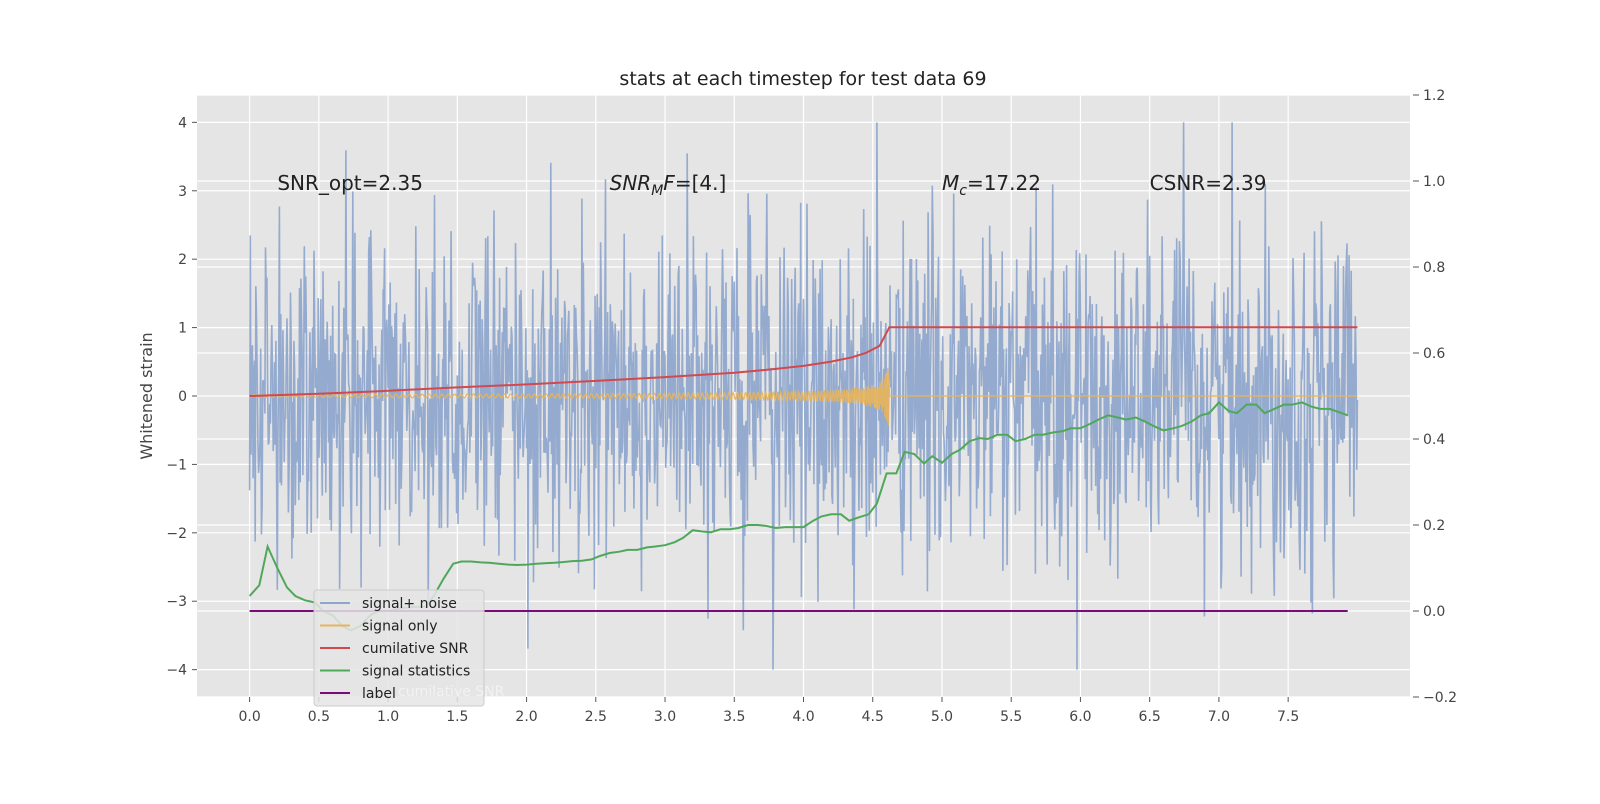 The image size is (1600, 804). Describe the element at coordinates (1434, 96) in the screenshot. I see `y2-tick-label: 1.2` at that location.